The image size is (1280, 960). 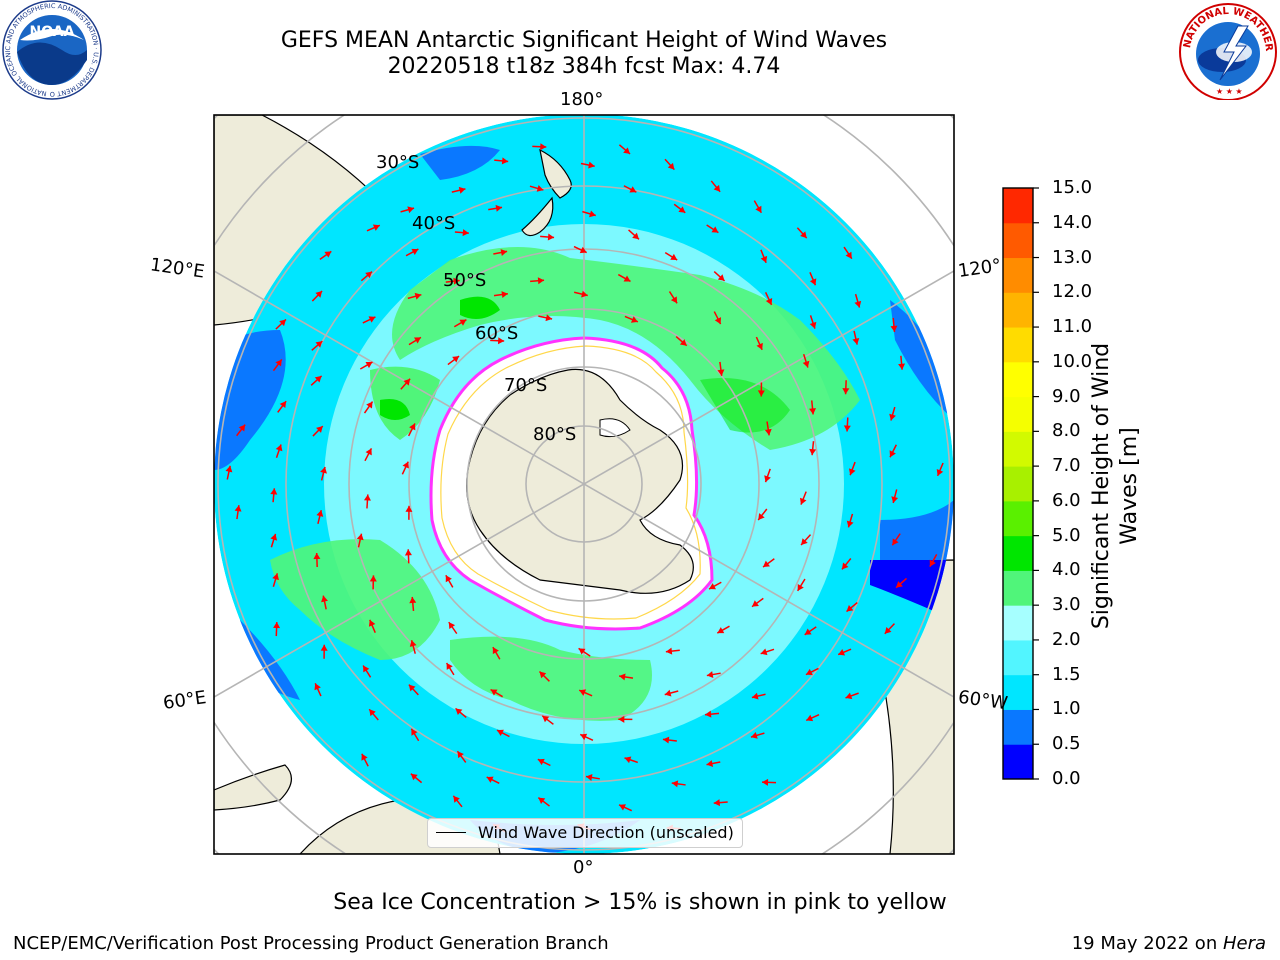 What do you see at coordinates (1072, 327) in the screenshot?
I see `colorbar-tick-label: 11.0` at bounding box center [1072, 327].